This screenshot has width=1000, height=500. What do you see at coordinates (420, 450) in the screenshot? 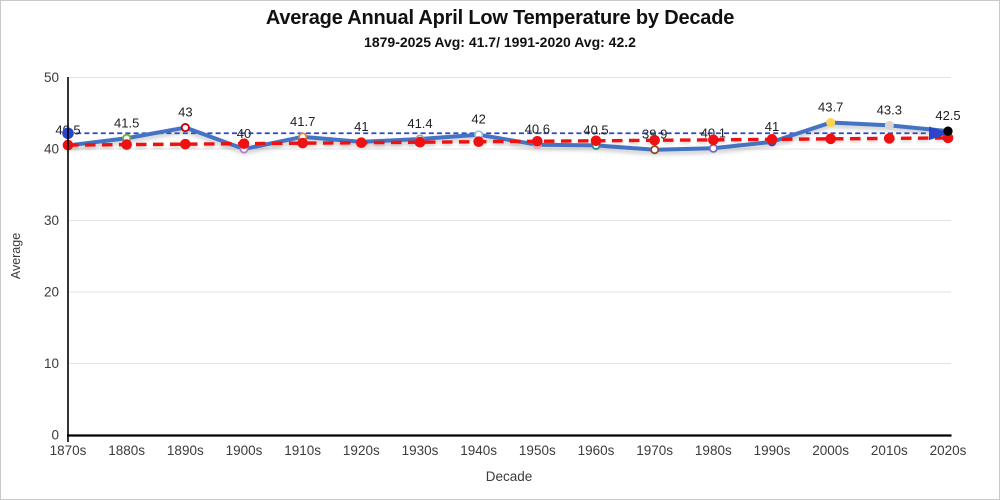
I see `x-tick-label: 1930s` at bounding box center [420, 450].